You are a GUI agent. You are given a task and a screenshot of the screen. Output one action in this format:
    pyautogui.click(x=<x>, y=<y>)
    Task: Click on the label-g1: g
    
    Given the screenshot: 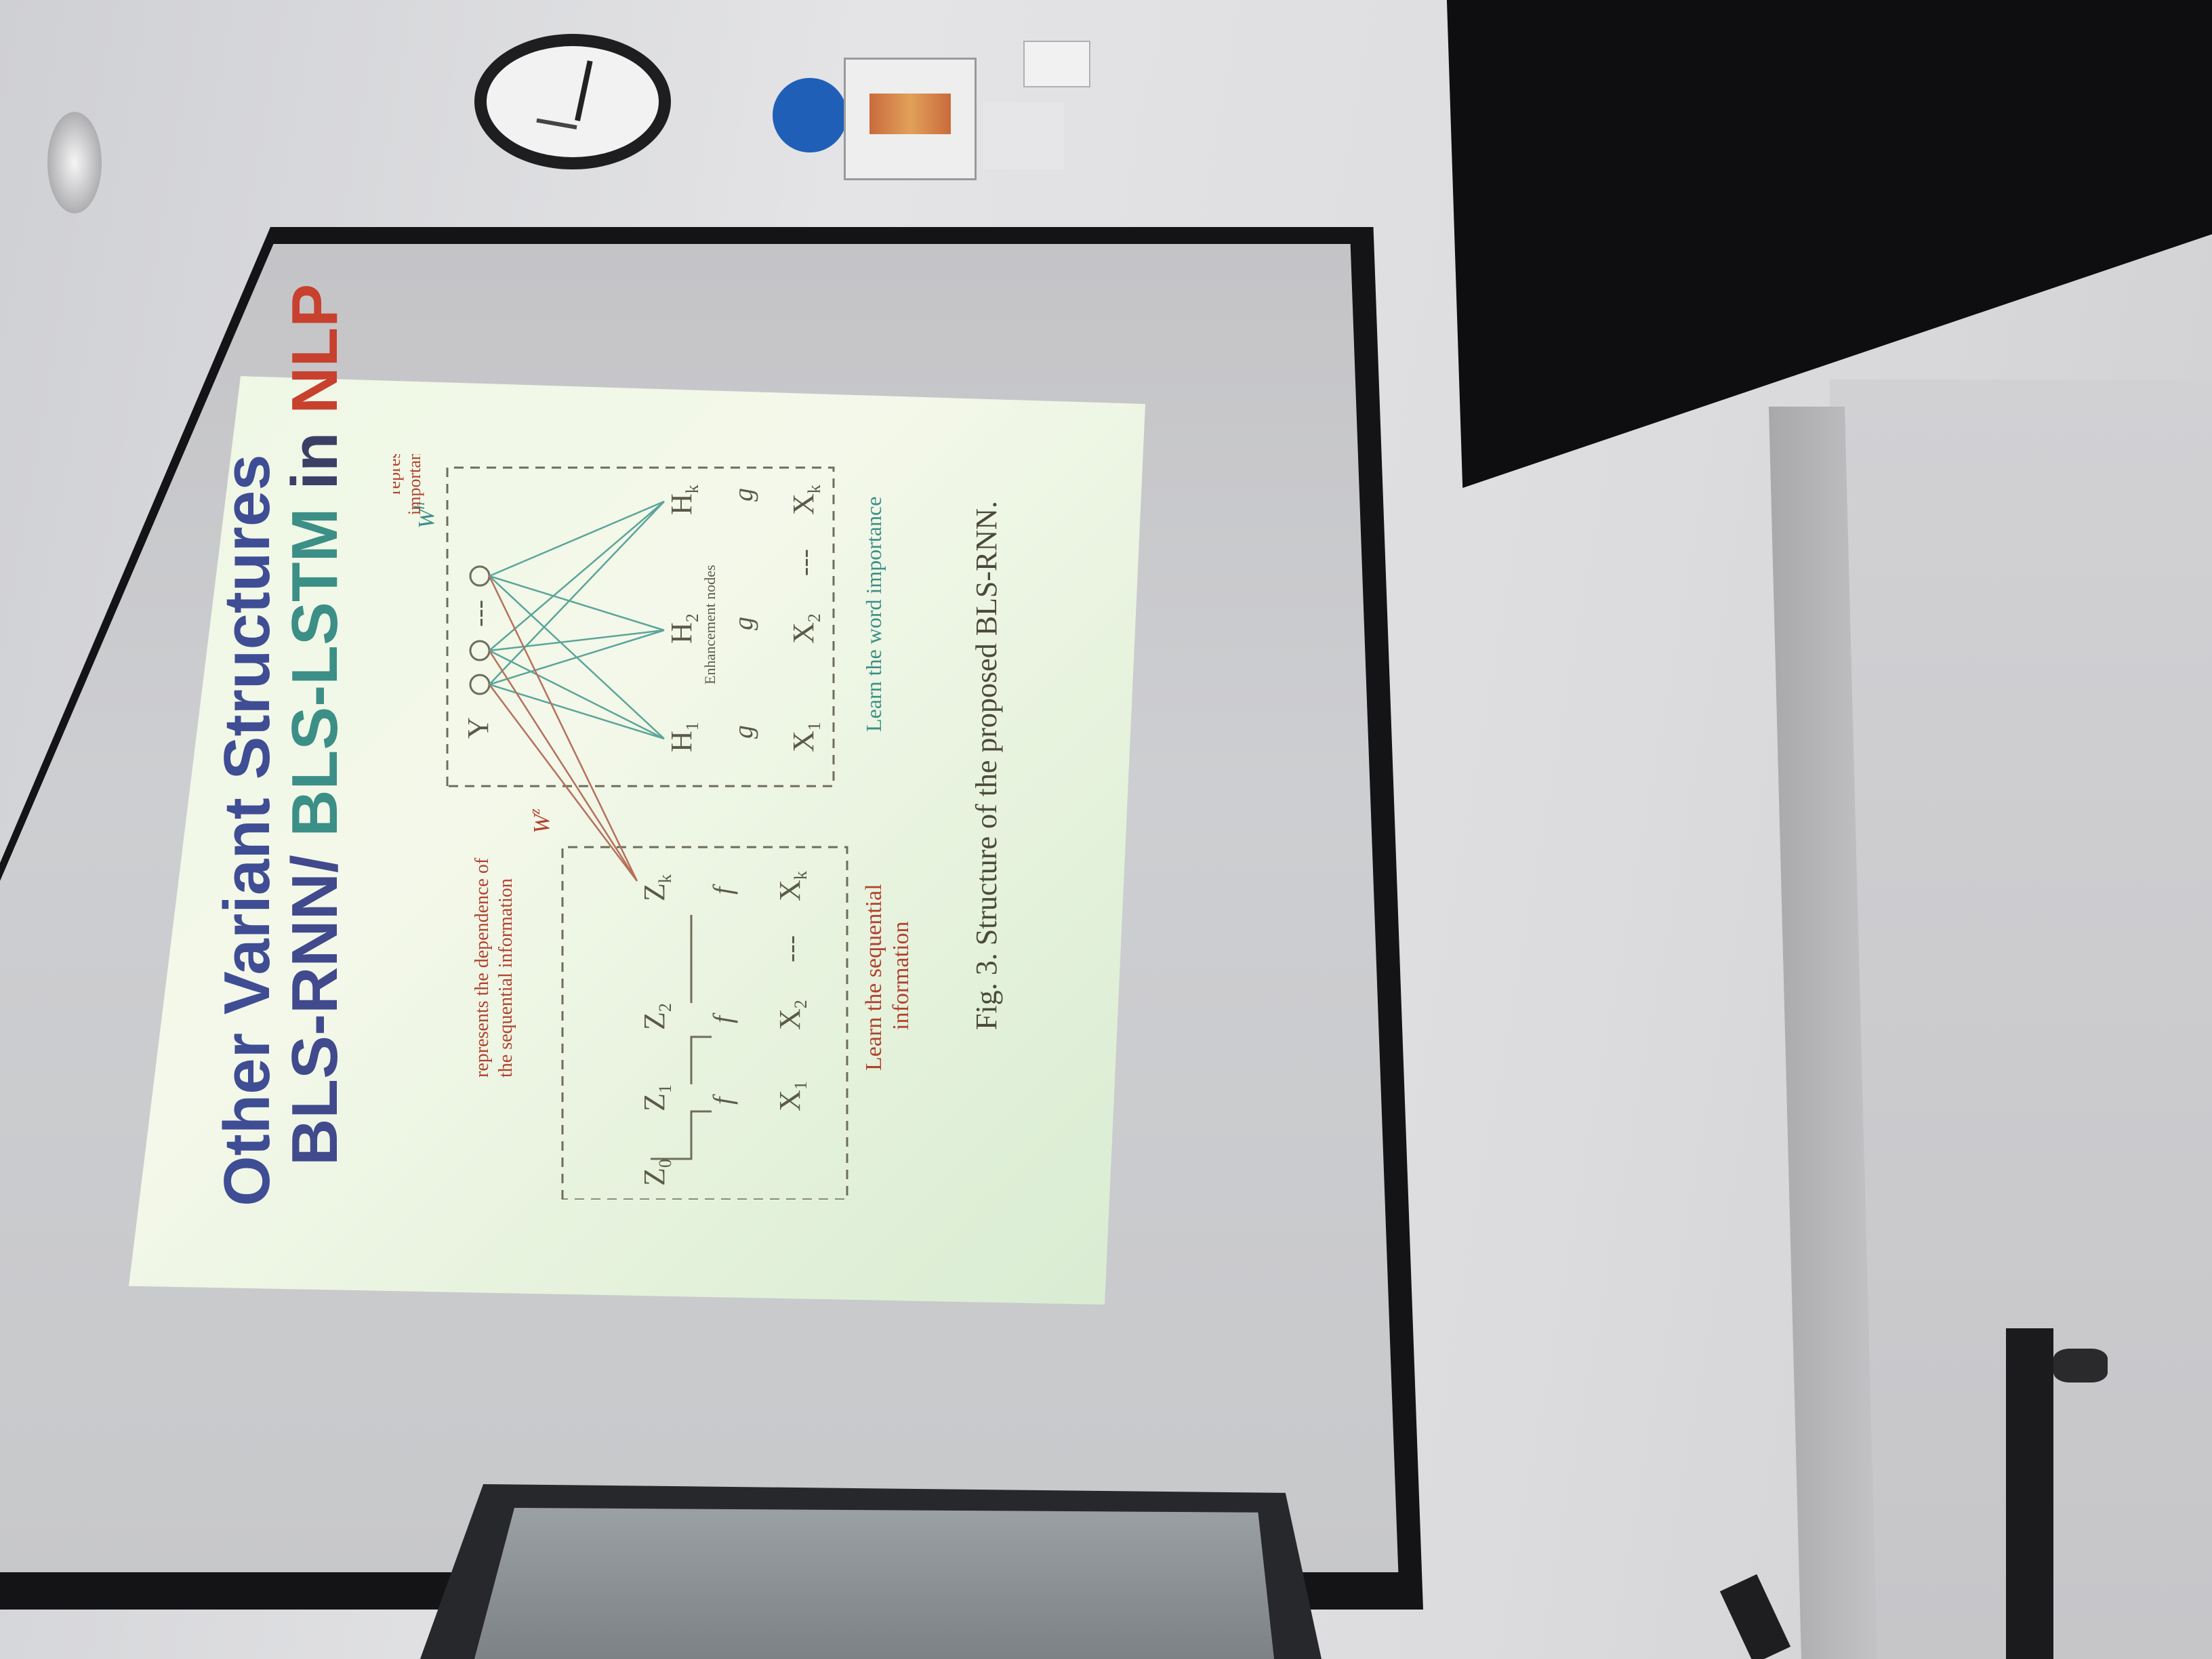 What is the action you would take?
    pyautogui.click(x=743, y=732)
    